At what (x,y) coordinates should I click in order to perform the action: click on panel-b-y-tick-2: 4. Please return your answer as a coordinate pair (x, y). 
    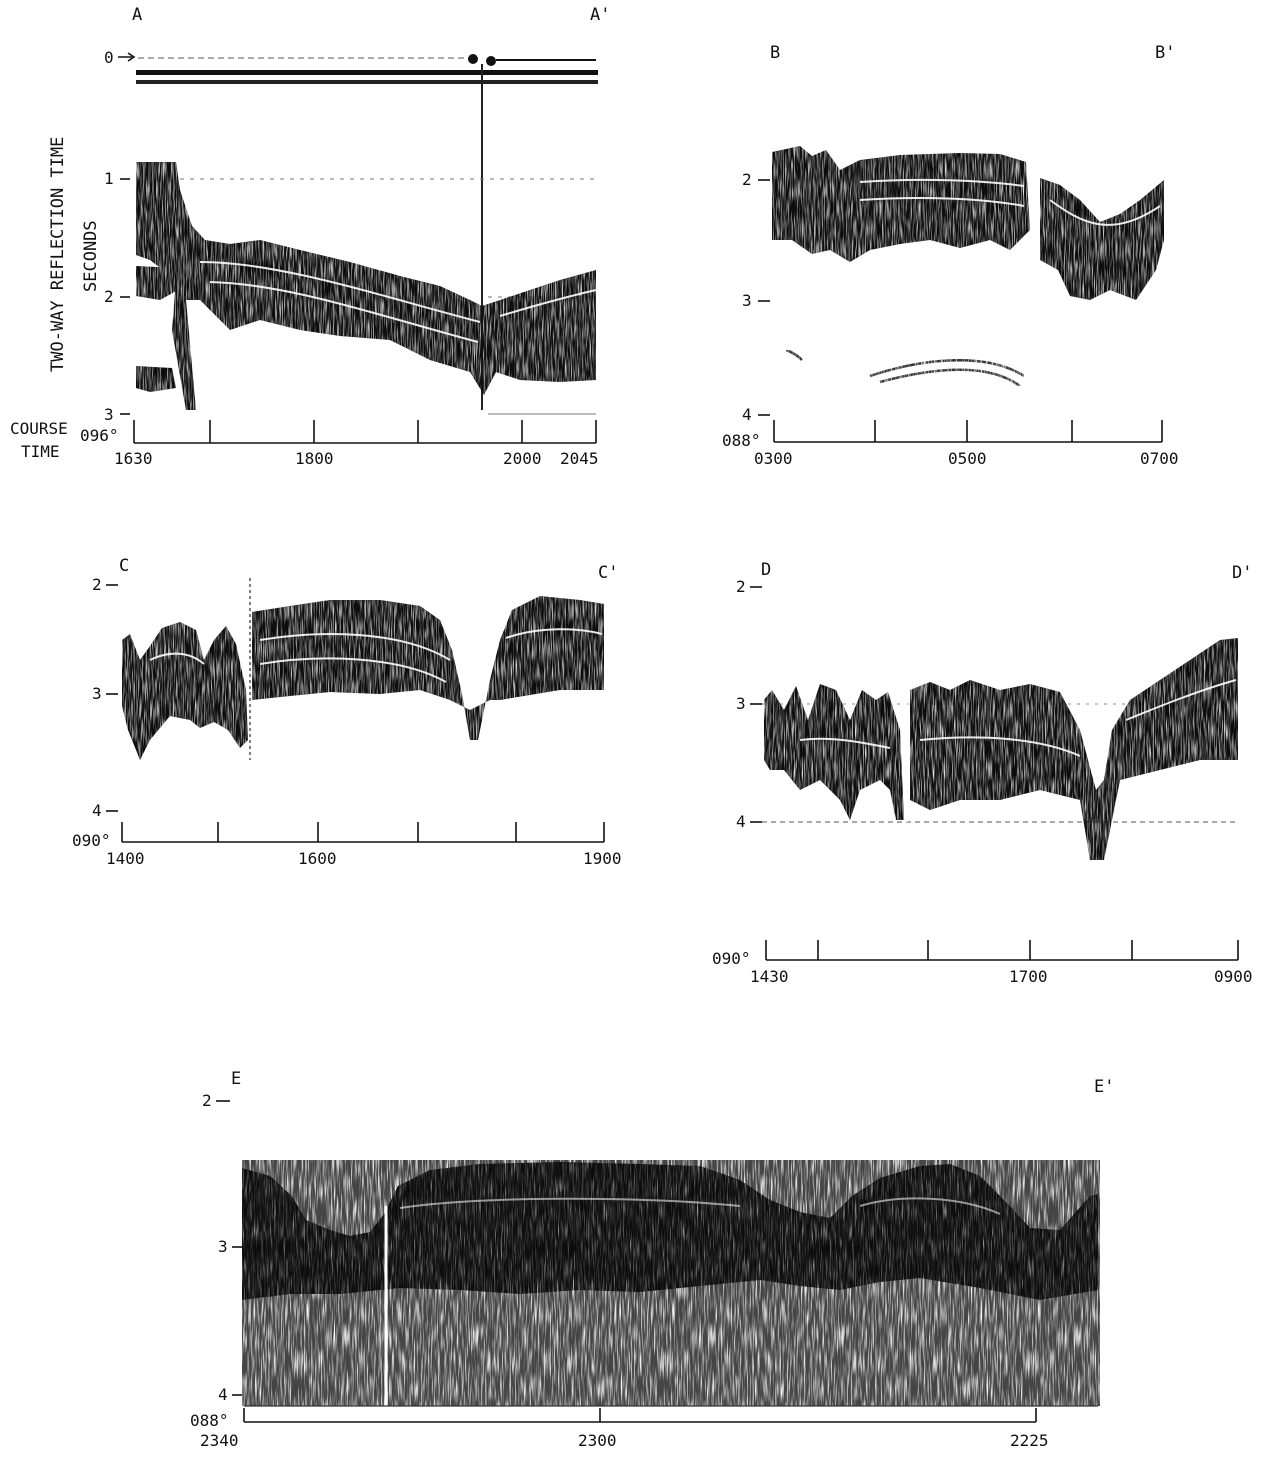
    Looking at the image, I should click on (747, 414).